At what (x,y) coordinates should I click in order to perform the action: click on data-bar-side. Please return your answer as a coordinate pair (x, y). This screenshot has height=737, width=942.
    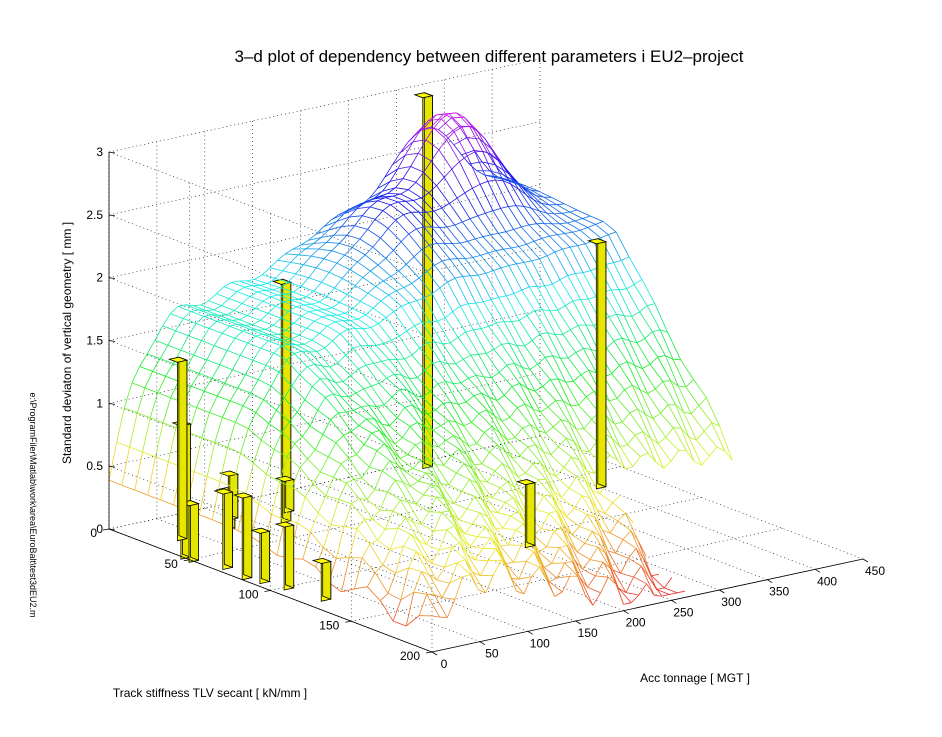
    Looking at the image, I should click on (290, 555).